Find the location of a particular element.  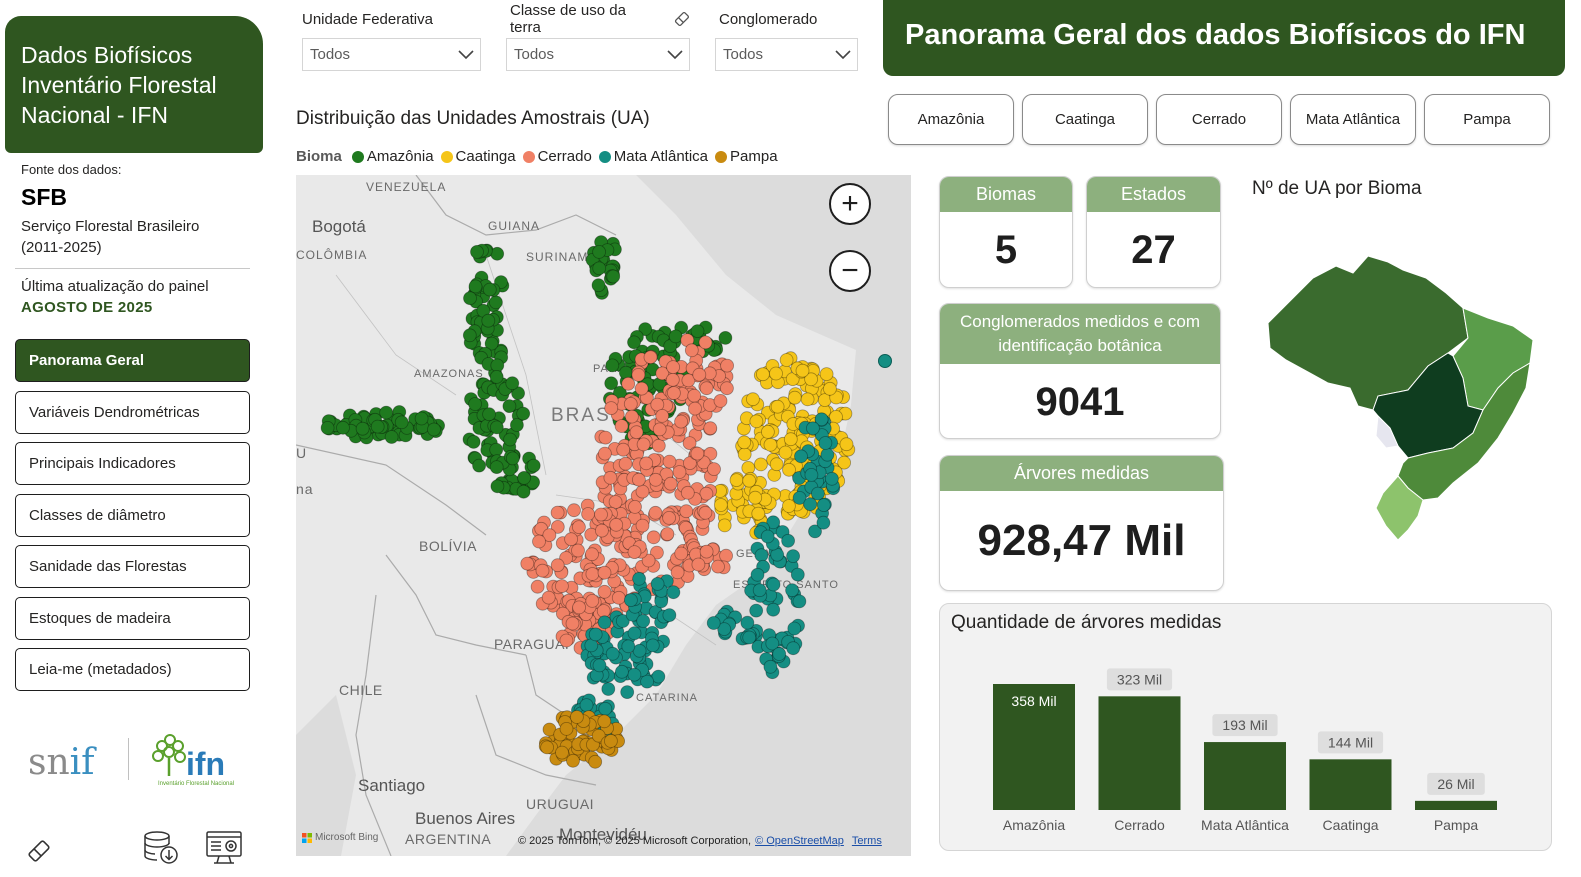

legend-item-caatinga: Caatinga is located at coordinates (478, 156).